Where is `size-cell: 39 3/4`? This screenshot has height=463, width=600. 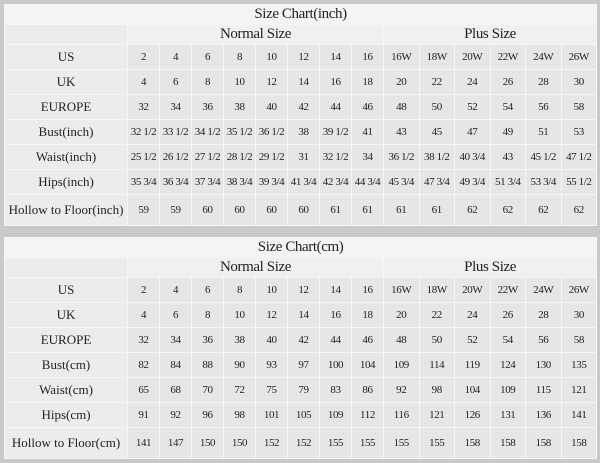
size-cell: 39 3/4 is located at coordinates (271, 182).